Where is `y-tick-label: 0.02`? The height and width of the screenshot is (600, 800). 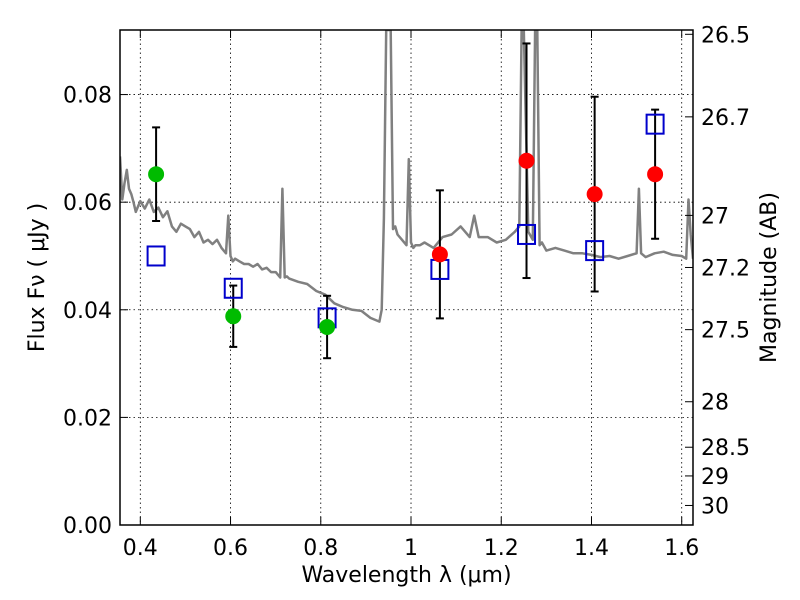 y-tick-label: 0.02 is located at coordinates (87, 418).